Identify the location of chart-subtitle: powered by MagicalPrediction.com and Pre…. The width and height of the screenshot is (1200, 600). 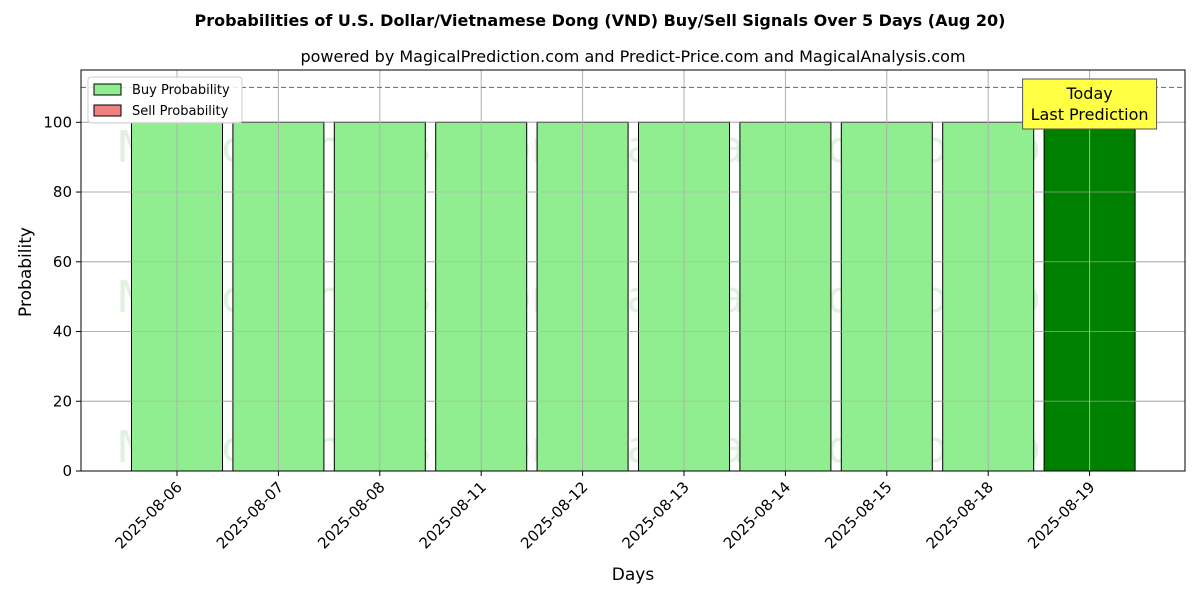
(632, 56).